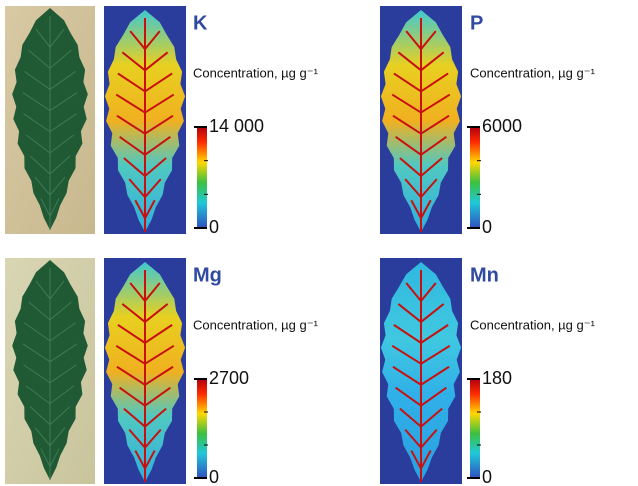 The width and height of the screenshot is (638, 486). What do you see at coordinates (200, 23) in the screenshot?
I see `element-label: K` at bounding box center [200, 23].